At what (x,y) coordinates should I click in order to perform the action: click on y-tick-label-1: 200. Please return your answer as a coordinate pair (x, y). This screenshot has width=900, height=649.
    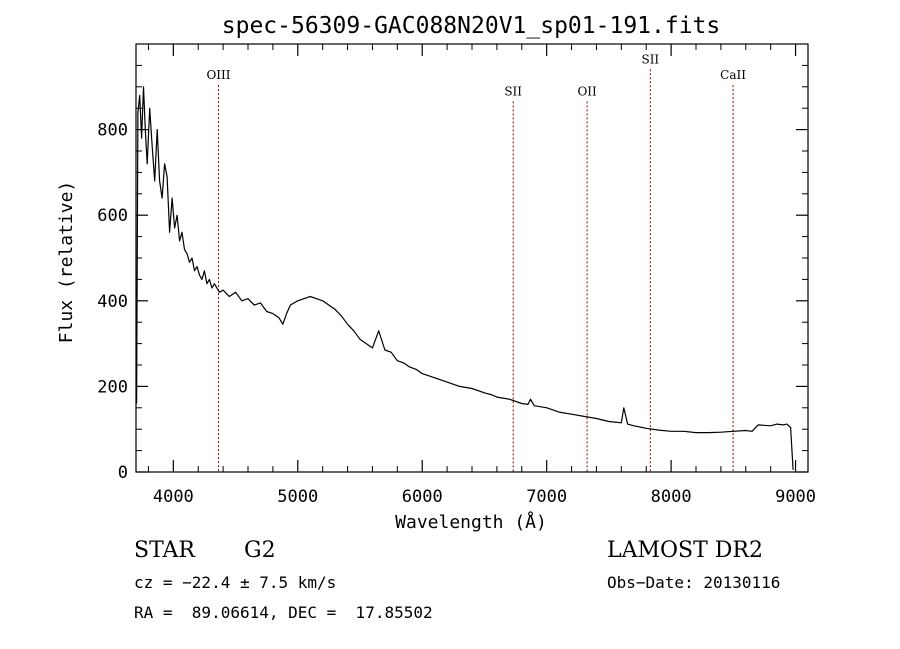
    Looking at the image, I should click on (112, 387).